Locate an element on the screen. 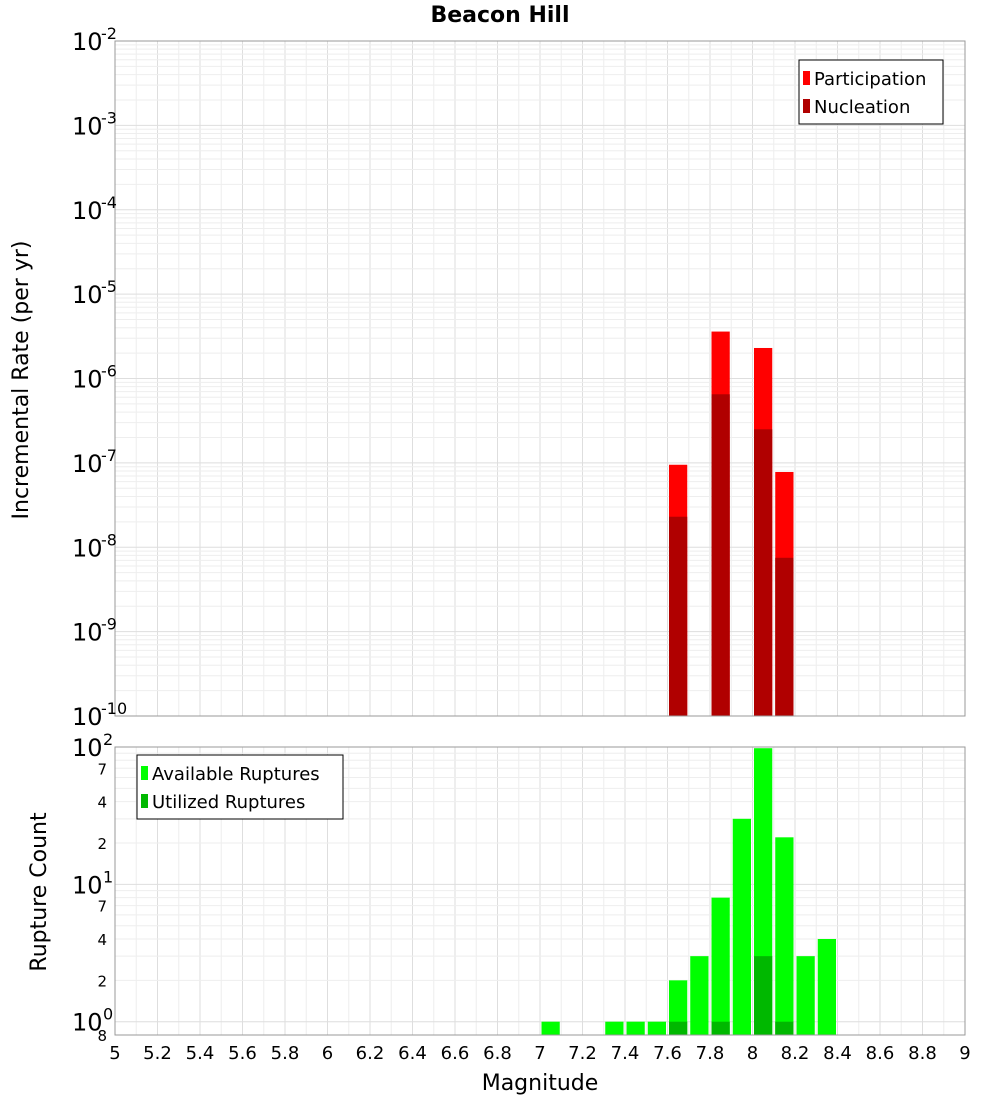  x-tick-label: 5.4 is located at coordinates (200, 1053).